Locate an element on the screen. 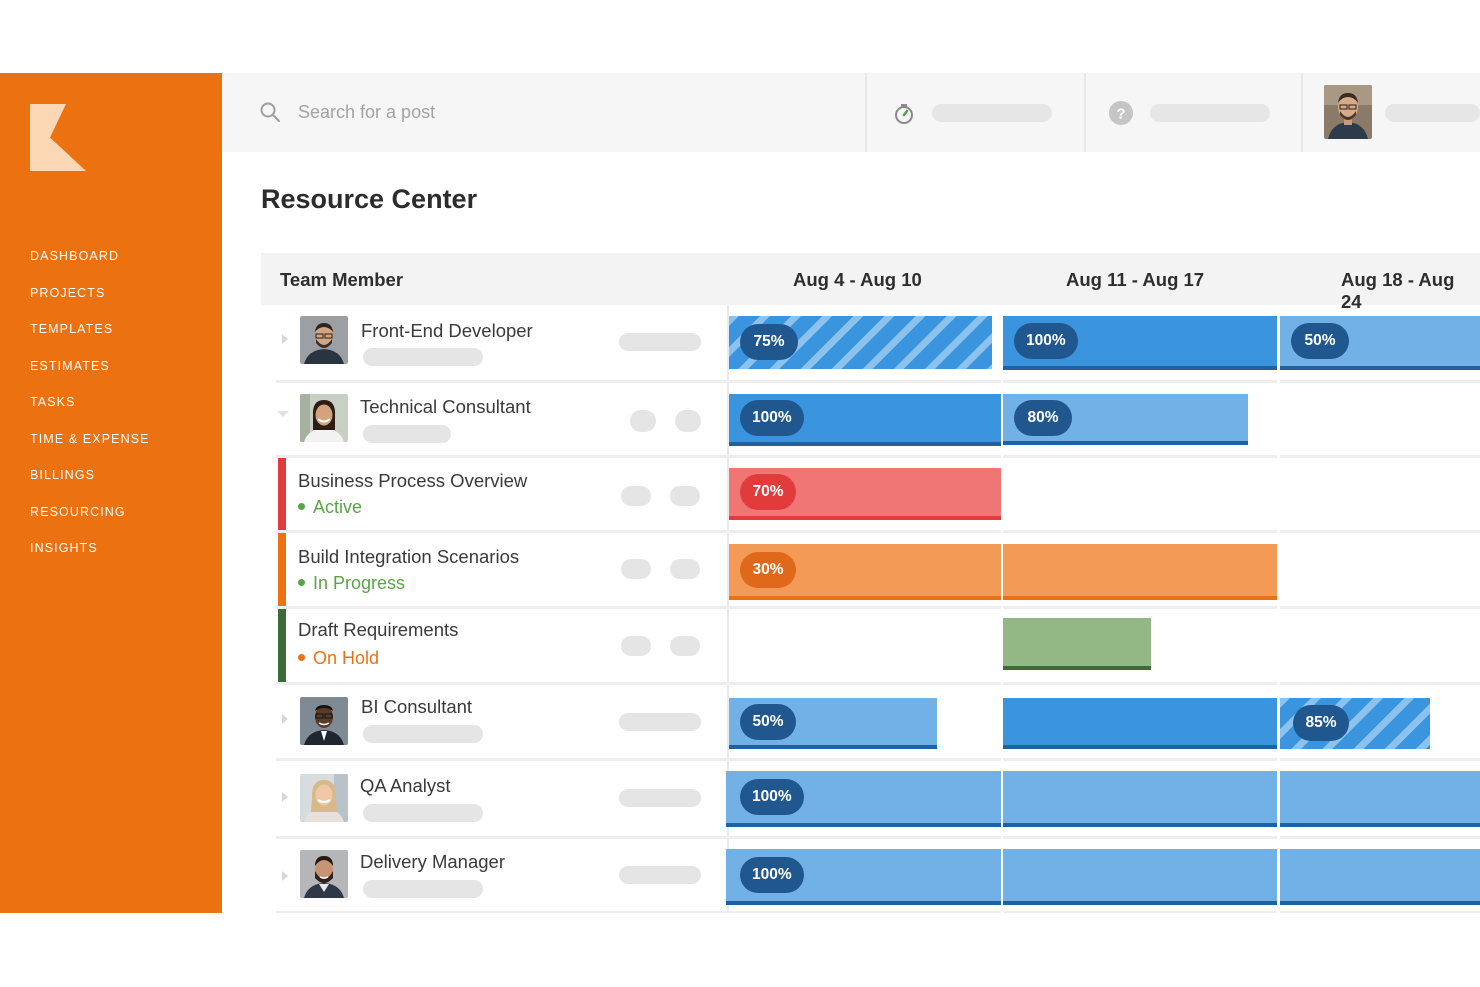  table-row: Front-End Developer 75% 100% 50% is located at coordinates (870, 343).